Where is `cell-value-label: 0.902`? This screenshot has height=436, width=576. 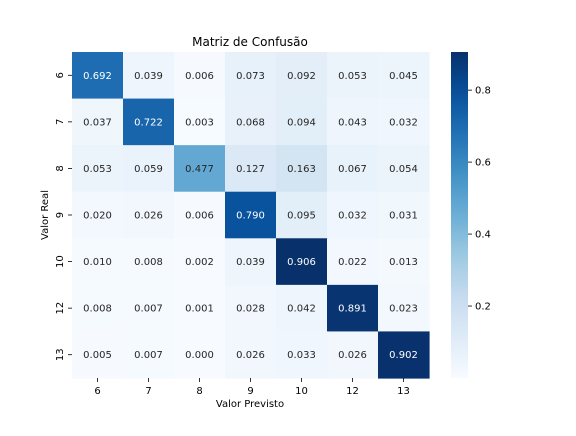
cell-value-label: 0.902 is located at coordinates (403, 355).